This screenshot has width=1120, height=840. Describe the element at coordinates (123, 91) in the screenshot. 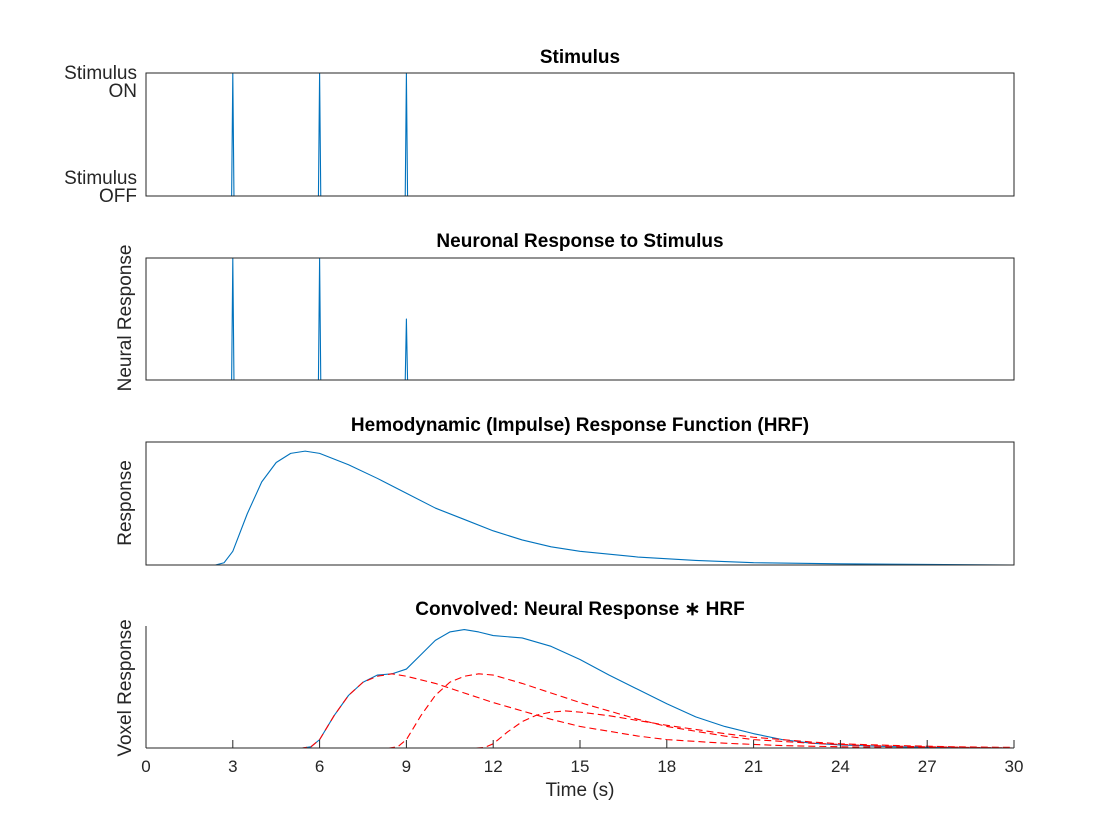

I see `ytick-on-line2: ON` at that location.